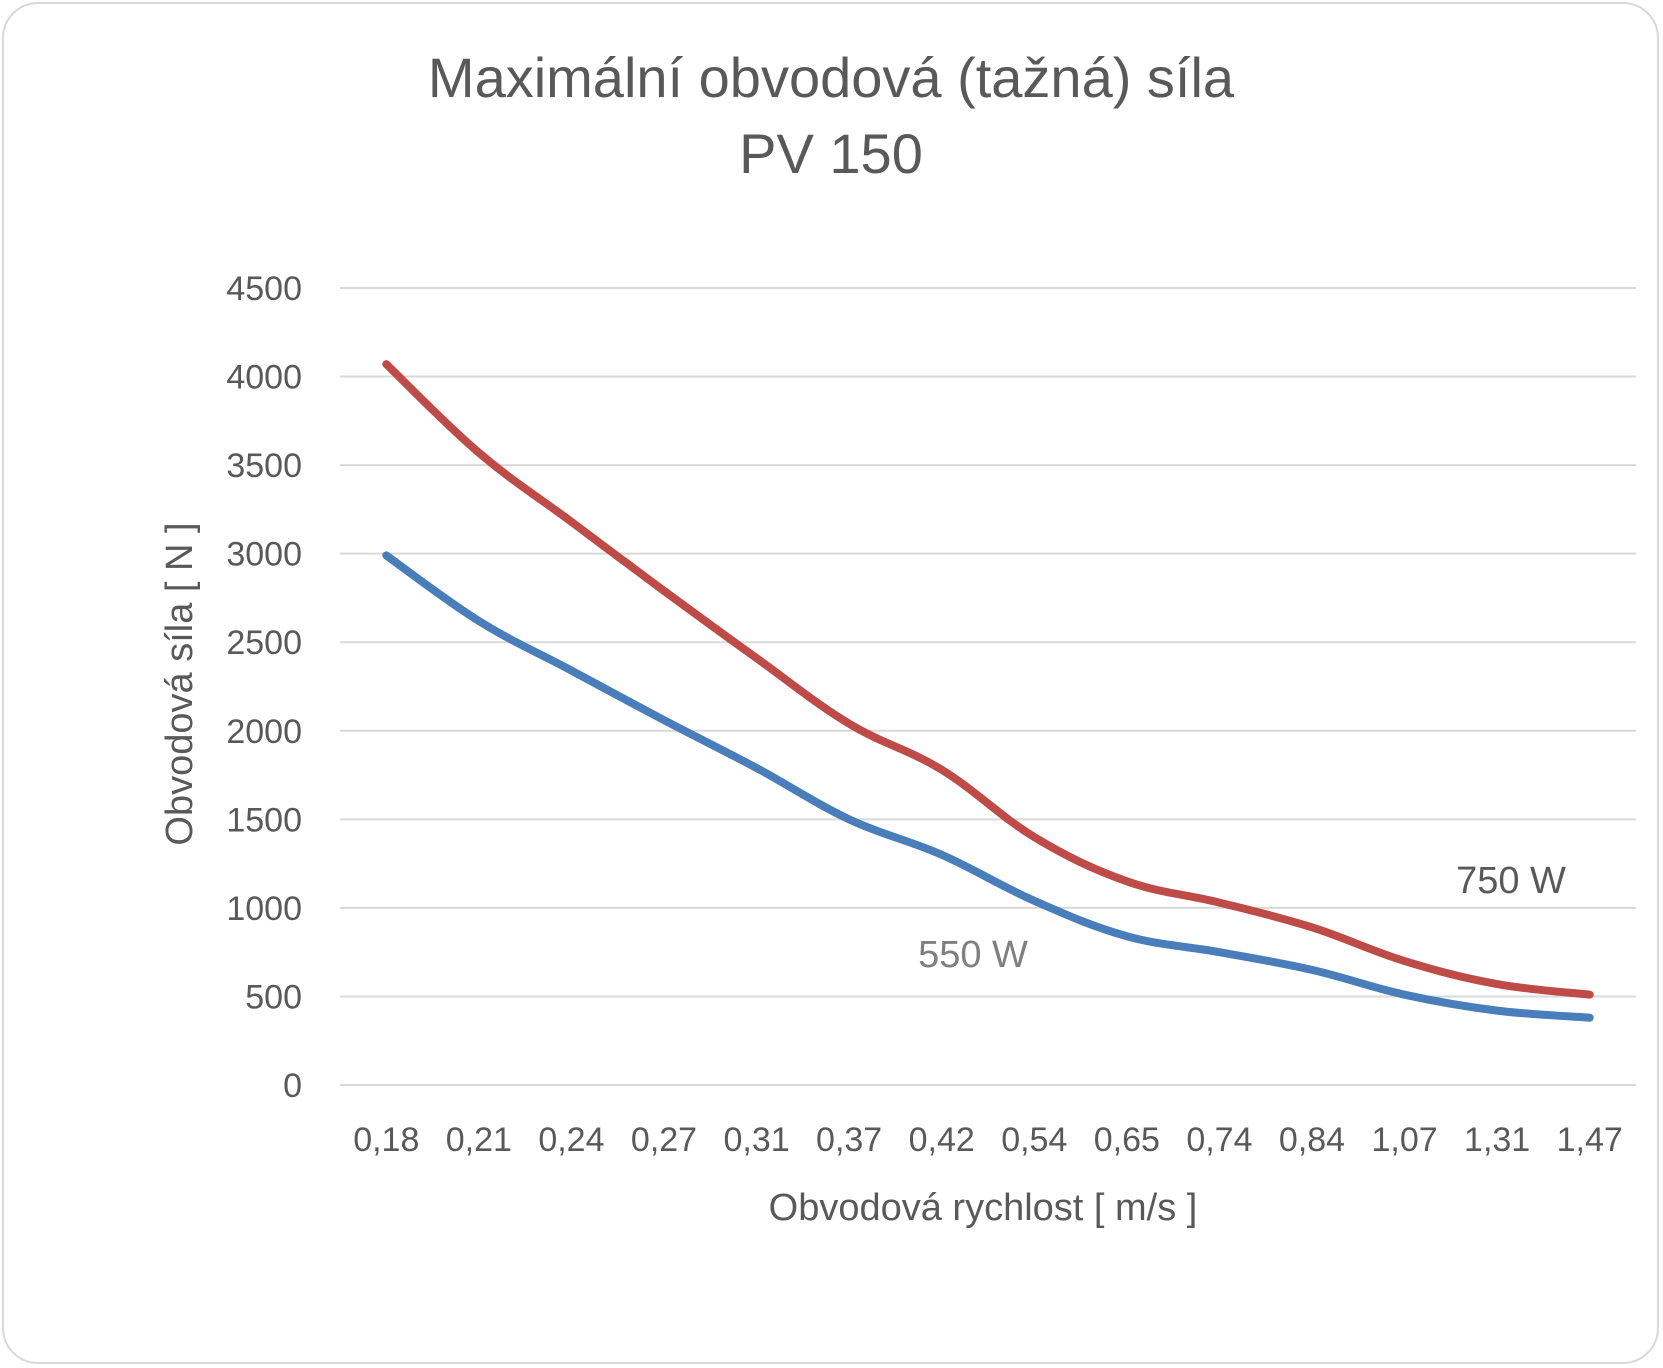 The width and height of the screenshot is (1663, 1368). I want to click on x-axis-title: Obvodová rychlost [ m/s ], so click(983, 1208).